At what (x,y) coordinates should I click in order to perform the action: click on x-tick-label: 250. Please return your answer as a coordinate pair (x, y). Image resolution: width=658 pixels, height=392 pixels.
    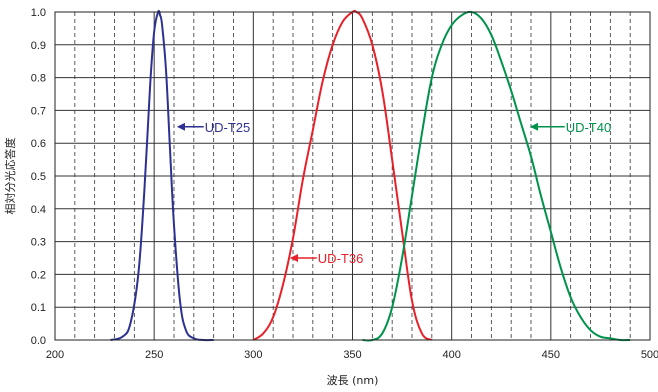
    Looking at the image, I should click on (154, 355).